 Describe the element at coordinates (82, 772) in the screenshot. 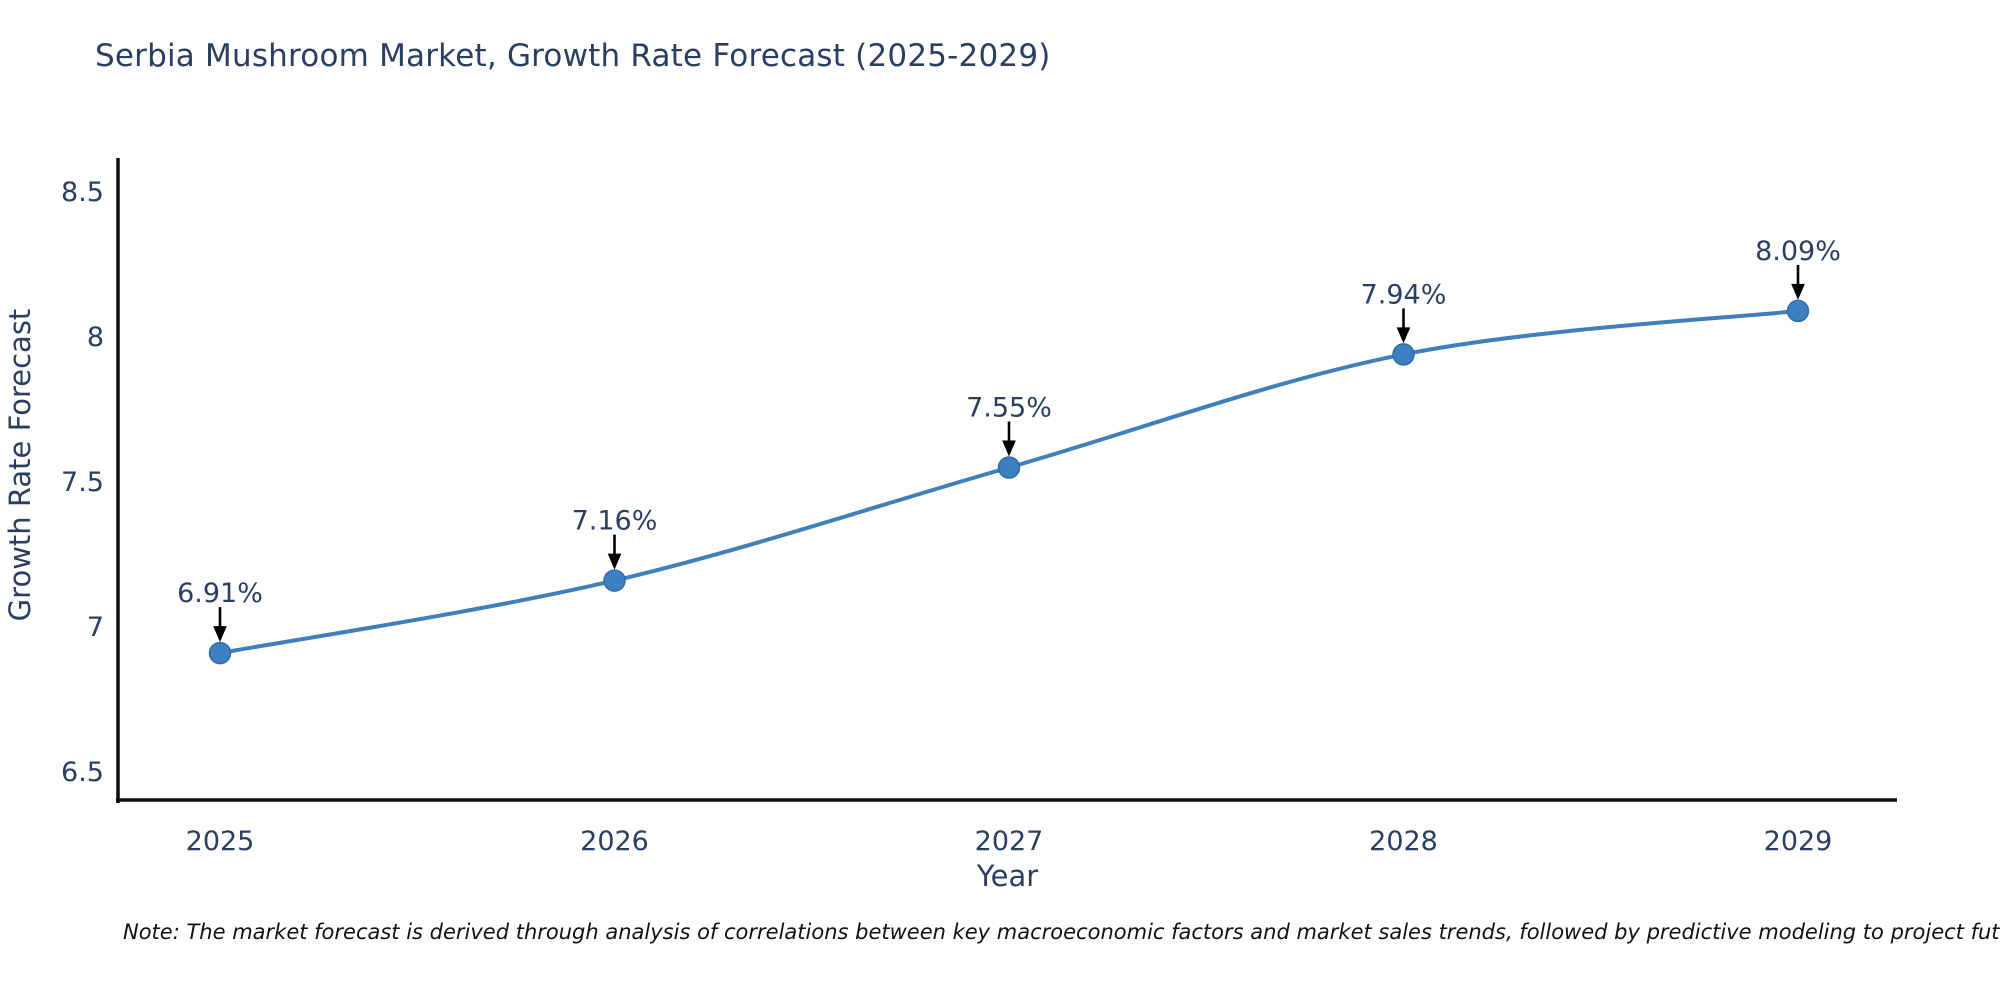

I see `y-tick-6.5: 6.5` at that location.